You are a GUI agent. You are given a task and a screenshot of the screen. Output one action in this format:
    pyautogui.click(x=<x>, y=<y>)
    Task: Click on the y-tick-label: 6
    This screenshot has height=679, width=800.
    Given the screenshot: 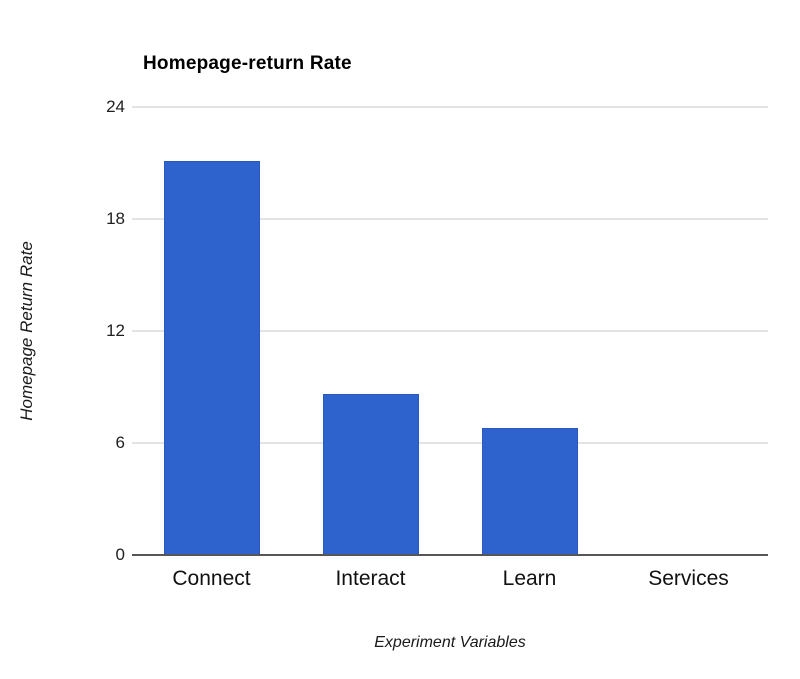 What is the action you would take?
    pyautogui.click(x=120, y=442)
    